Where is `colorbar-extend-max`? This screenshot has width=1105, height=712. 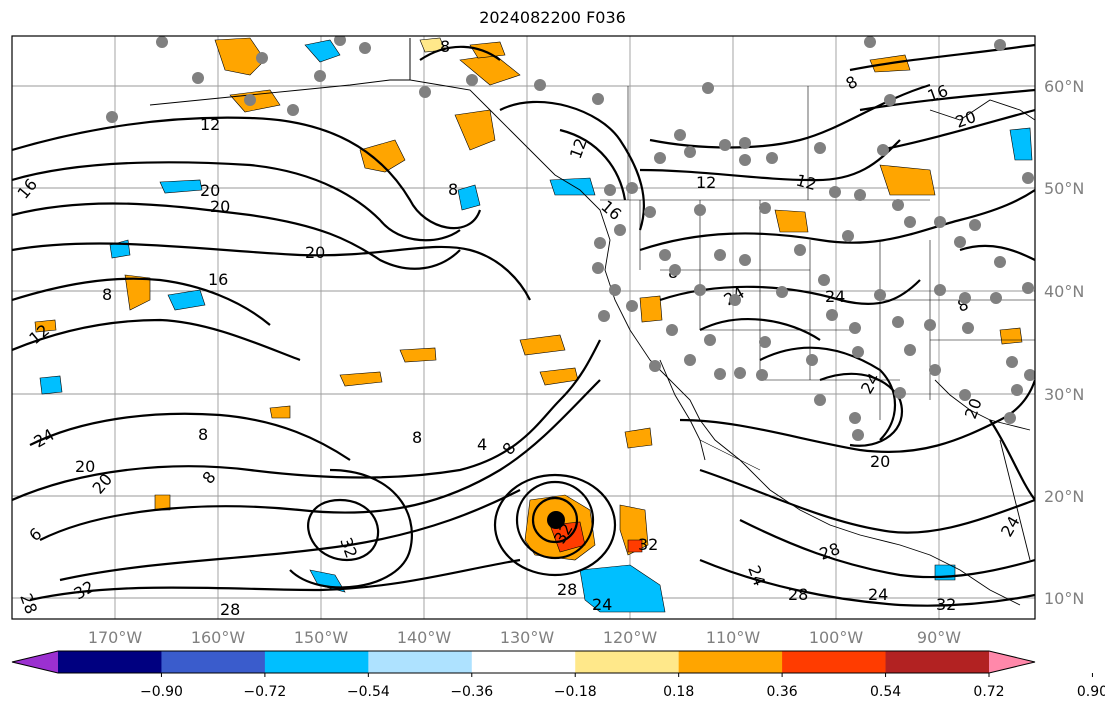
colorbar-extend-max is located at coordinates (1012, 662).